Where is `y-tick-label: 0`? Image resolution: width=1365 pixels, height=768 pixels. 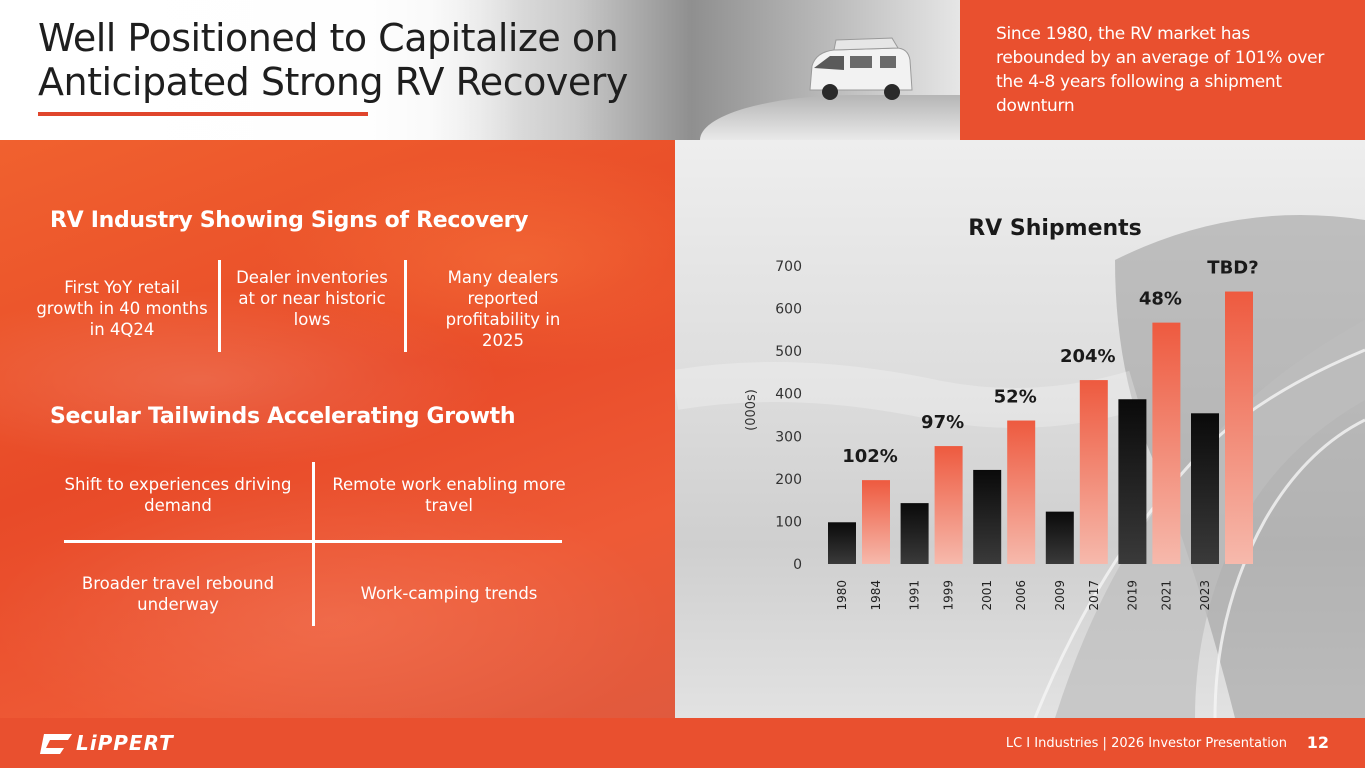 y-tick-label: 0 is located at coordinates (797, 565).